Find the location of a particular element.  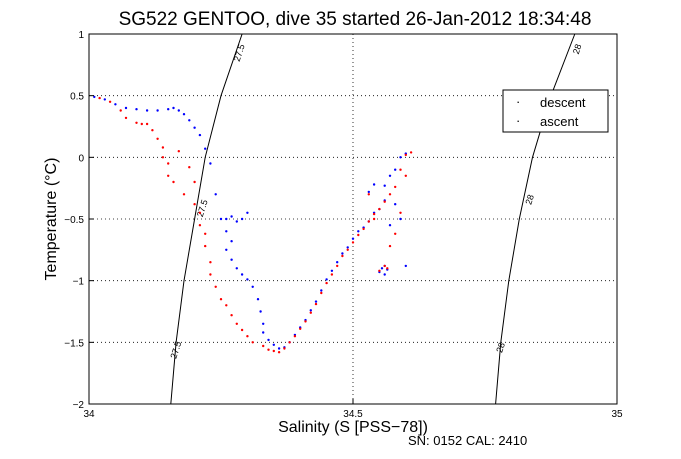

y-tick-label: −2 is located at coordinates (79, 405).